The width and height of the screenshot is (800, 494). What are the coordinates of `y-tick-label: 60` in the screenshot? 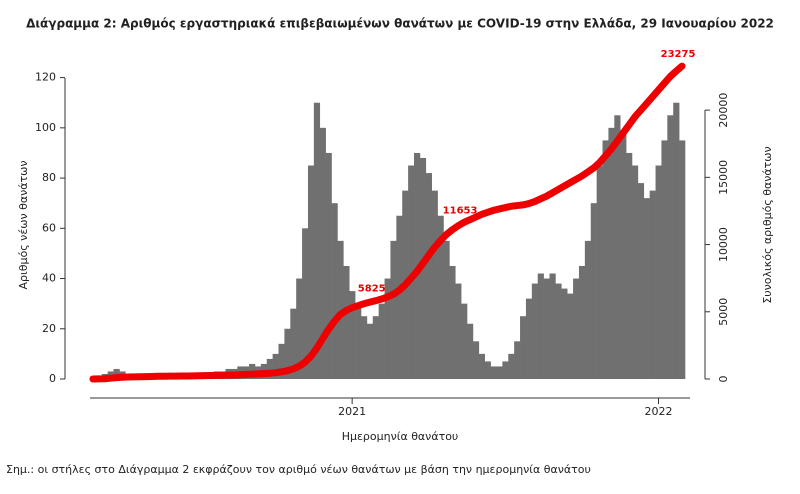 It's located at (49, 227).